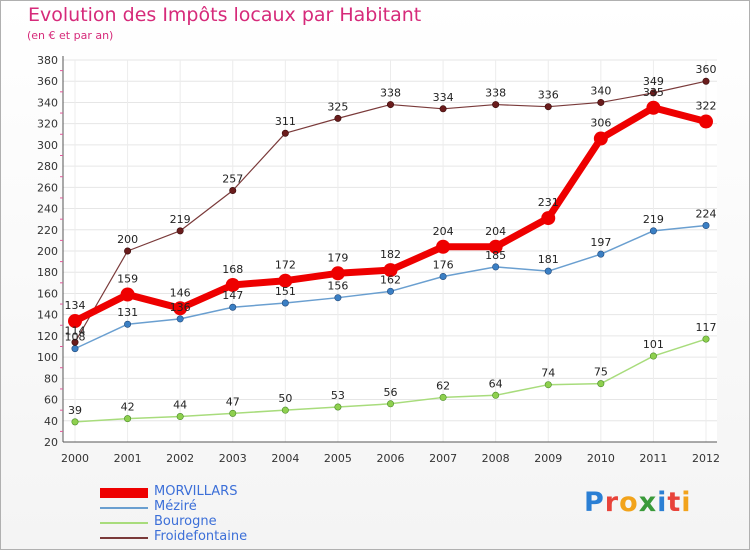 The image size is (750, 550). Describe the element at coordinates (185, 521) in the screenshot. I see `legend-label: Bourogne` at that location.